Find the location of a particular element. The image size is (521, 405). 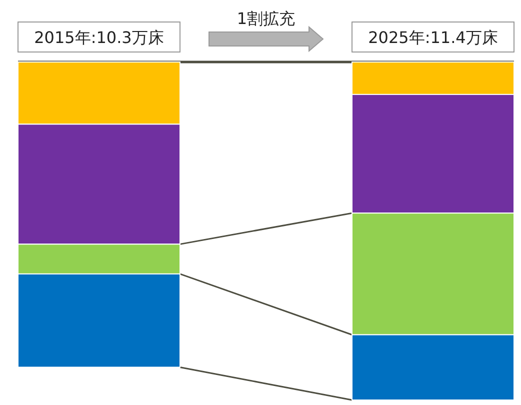

x-tick-label: 2015年:10.3万床 is located at coordinates (99, 37).